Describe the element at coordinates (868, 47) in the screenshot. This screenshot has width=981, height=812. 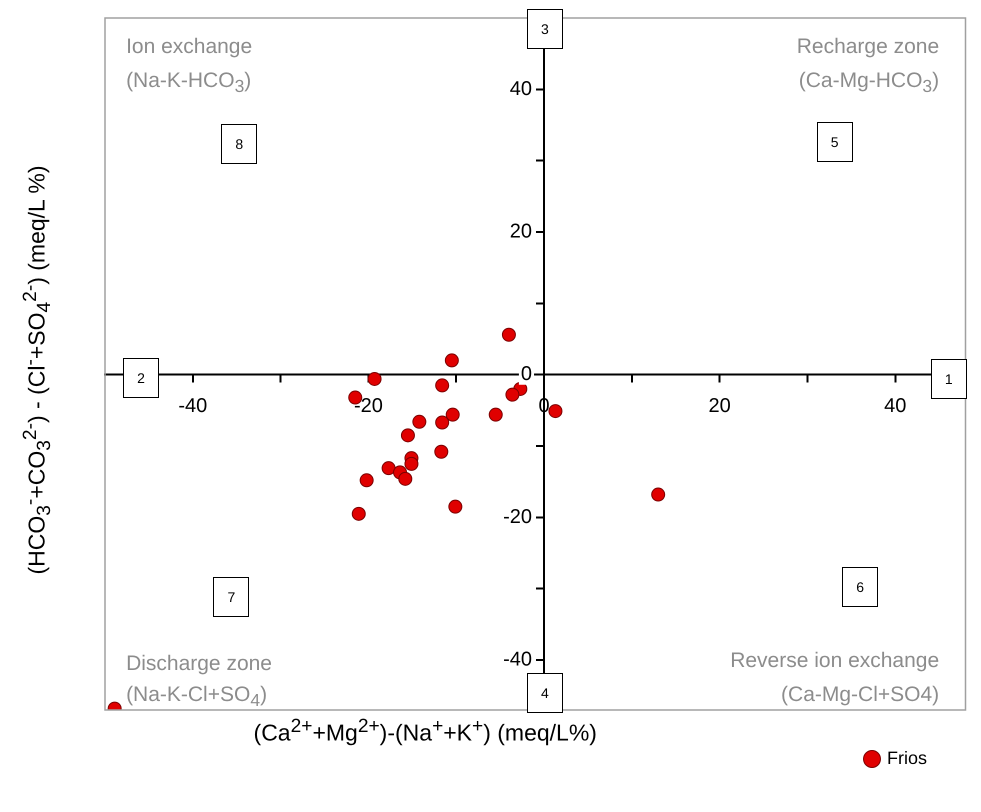
I see `annotation: Recharge zone` at that location.